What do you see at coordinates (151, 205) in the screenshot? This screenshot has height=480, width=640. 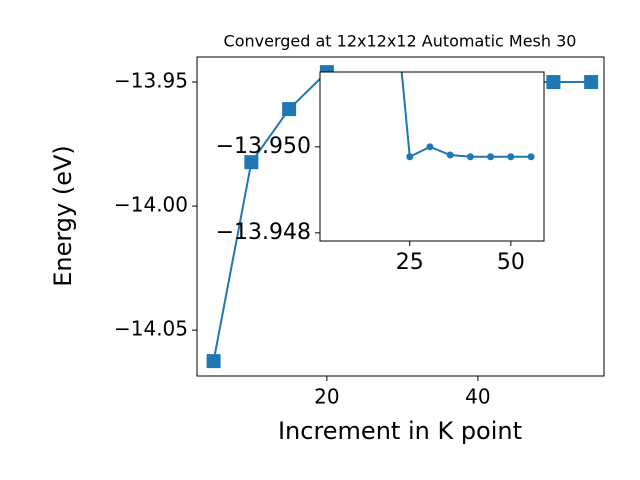 I see `y-tick-label: −14.00` at bounding box center [151, 205].